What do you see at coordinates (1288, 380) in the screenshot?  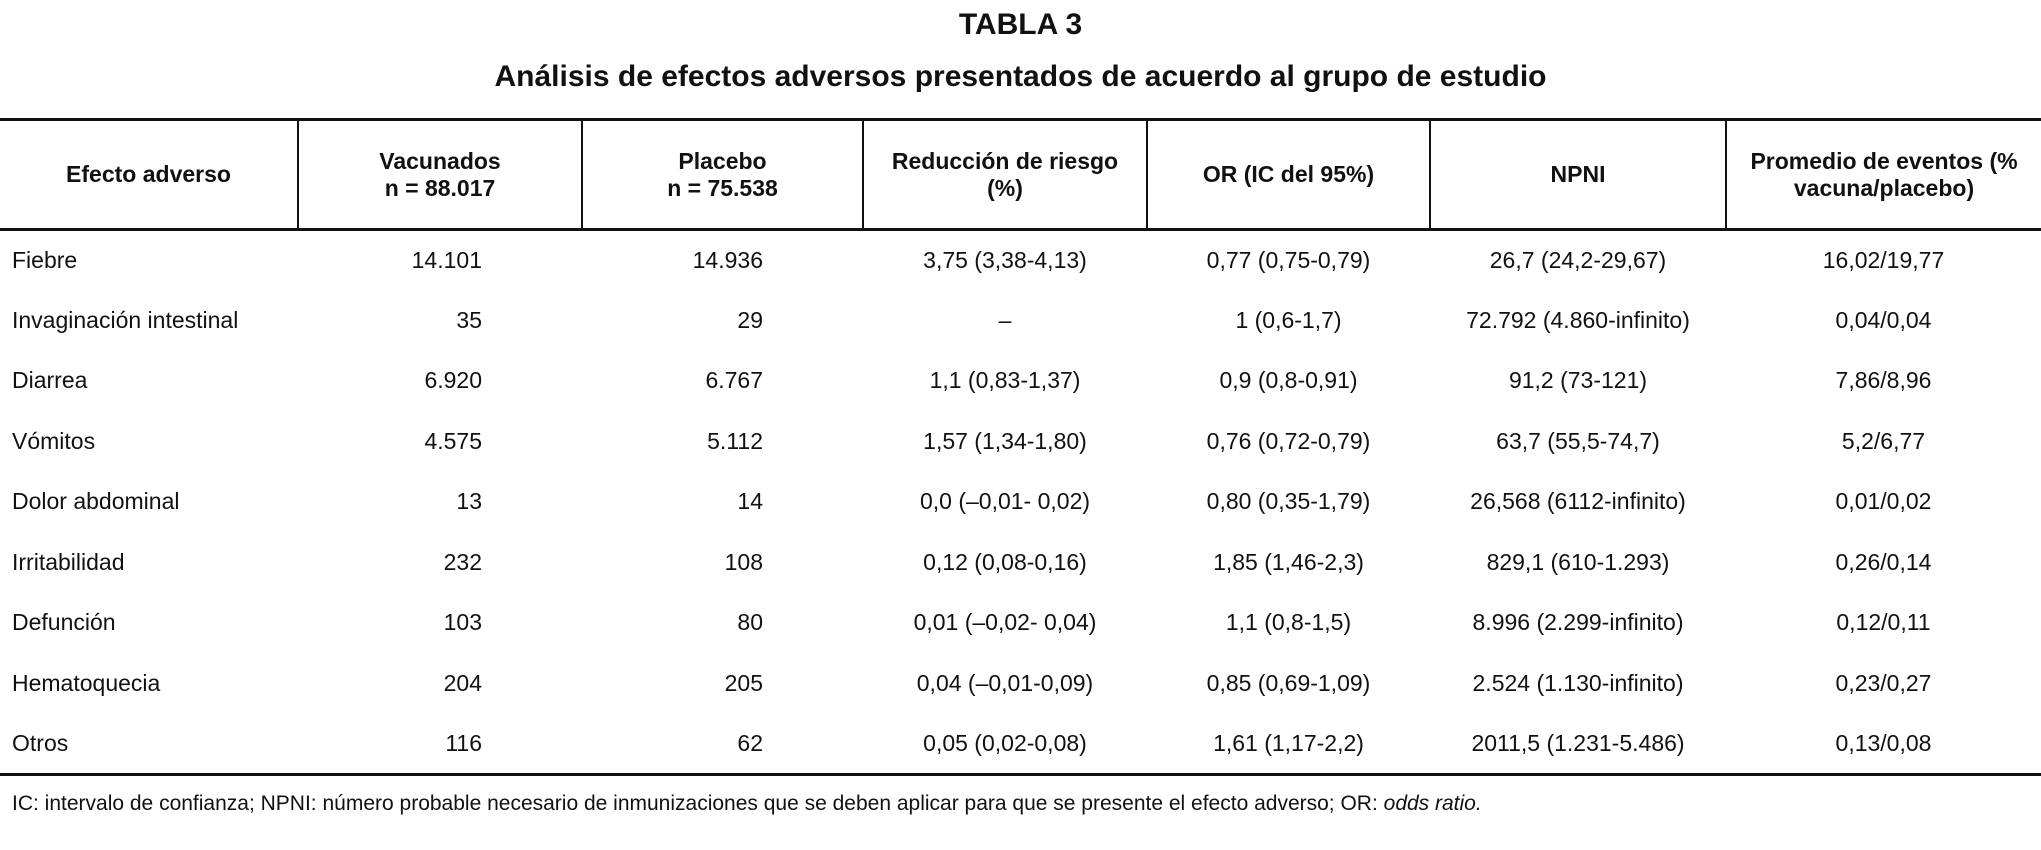 I see `table-cell: 0,9 (0,8-0,91)` at bounding box center [1288, 380].